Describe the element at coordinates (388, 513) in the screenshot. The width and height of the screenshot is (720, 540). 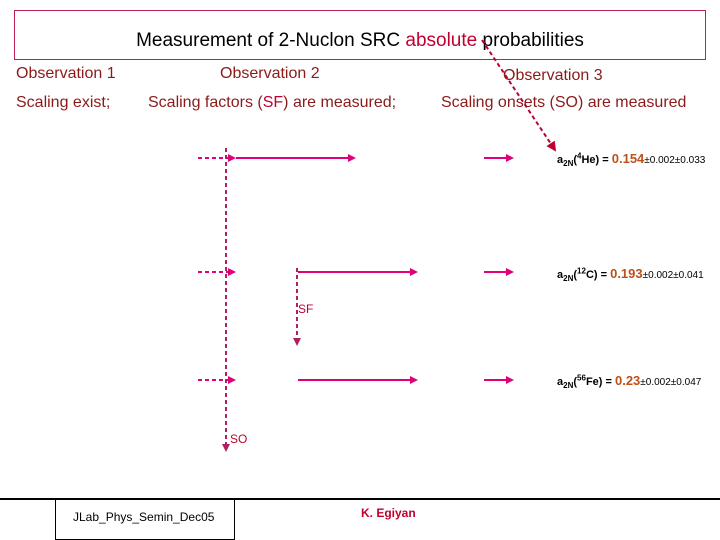
I see `footer-author: K. Egiyan` at that location.